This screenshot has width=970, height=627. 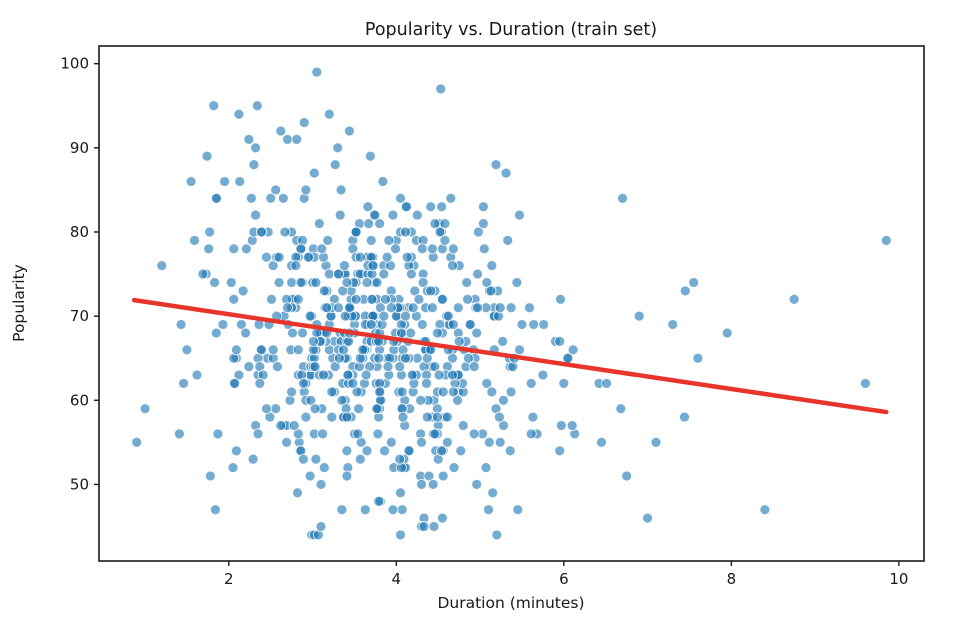 I want to click on regression-line, so click(x=510, y=356).